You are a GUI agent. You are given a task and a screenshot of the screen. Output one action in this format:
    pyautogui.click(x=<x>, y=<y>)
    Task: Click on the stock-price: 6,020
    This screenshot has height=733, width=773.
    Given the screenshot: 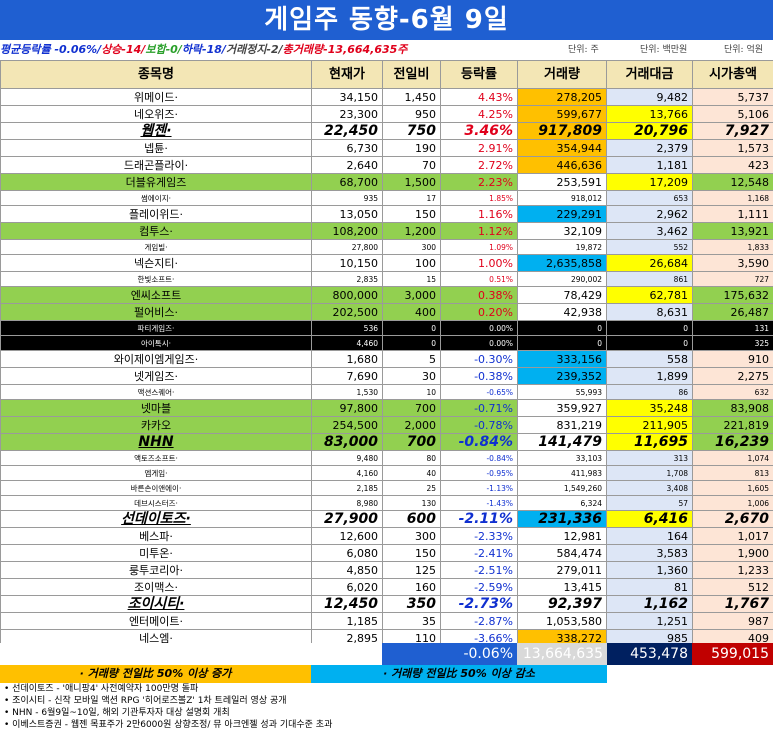 What is the action you would take?
    pyautogui.click(x=347, y=587)
    